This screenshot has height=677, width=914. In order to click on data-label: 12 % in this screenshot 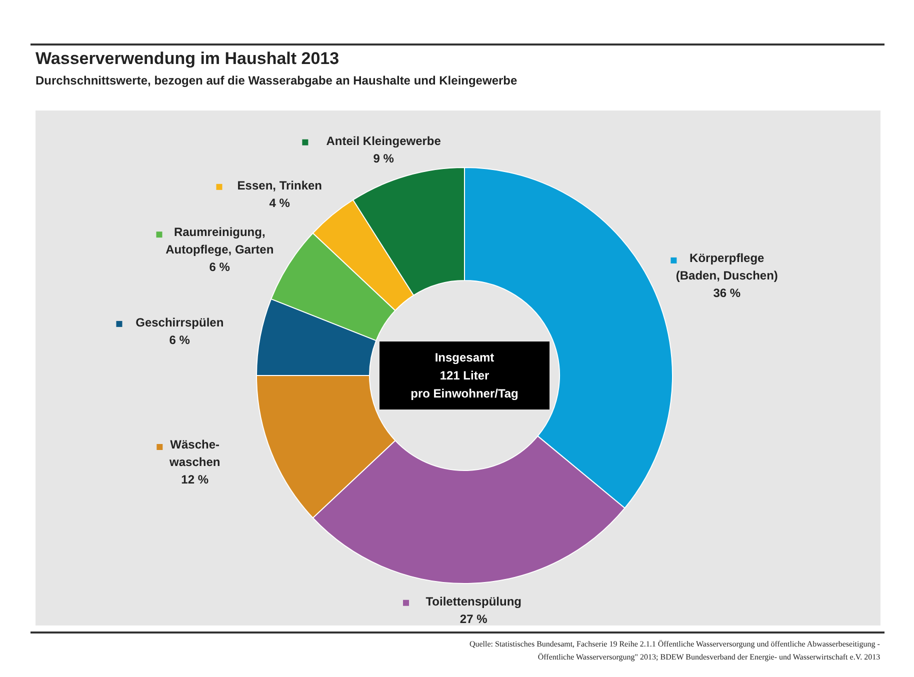, I will do `click(195, 479)`.